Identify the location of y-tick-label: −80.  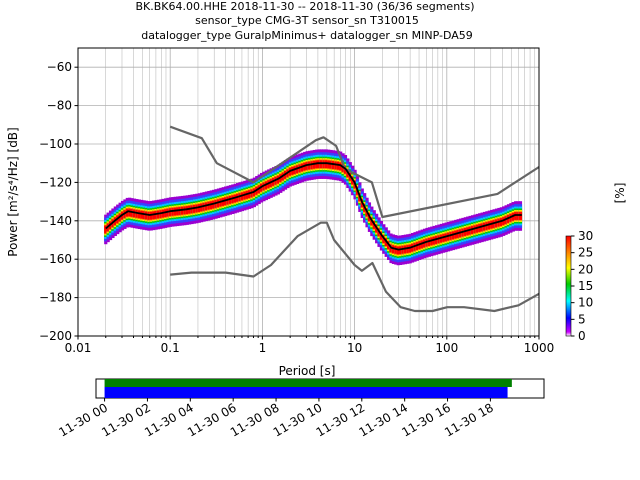
(59, 106).